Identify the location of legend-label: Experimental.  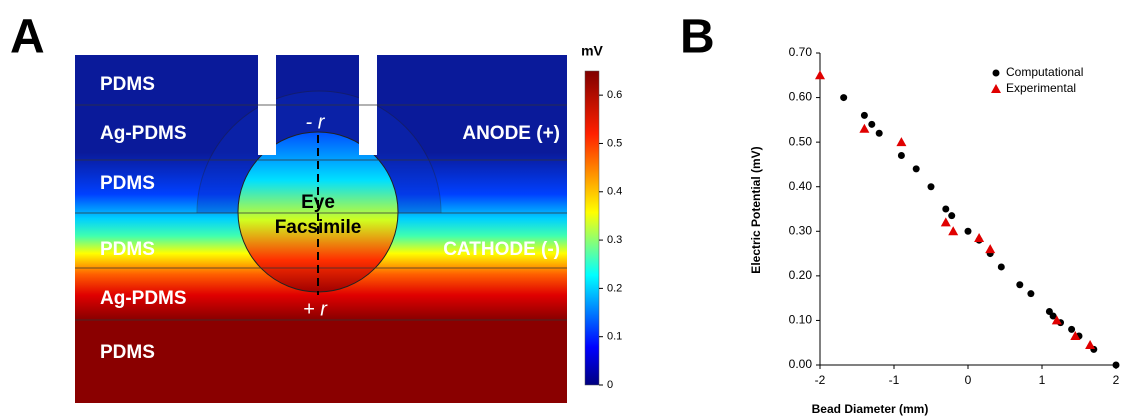
(1041, 88).